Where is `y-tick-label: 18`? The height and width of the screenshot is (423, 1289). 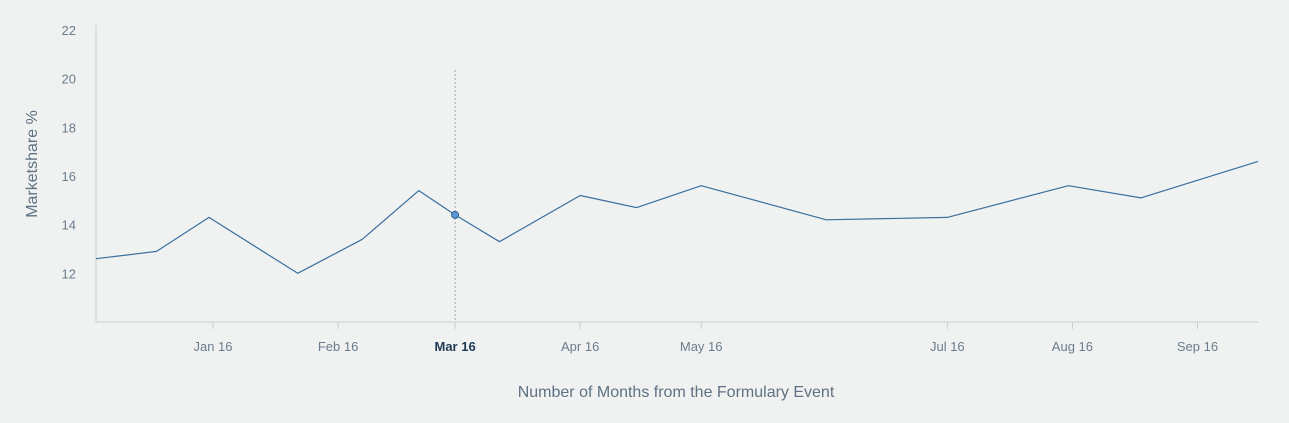 y-tick-label: 18 is located at coordinates (69, 127).